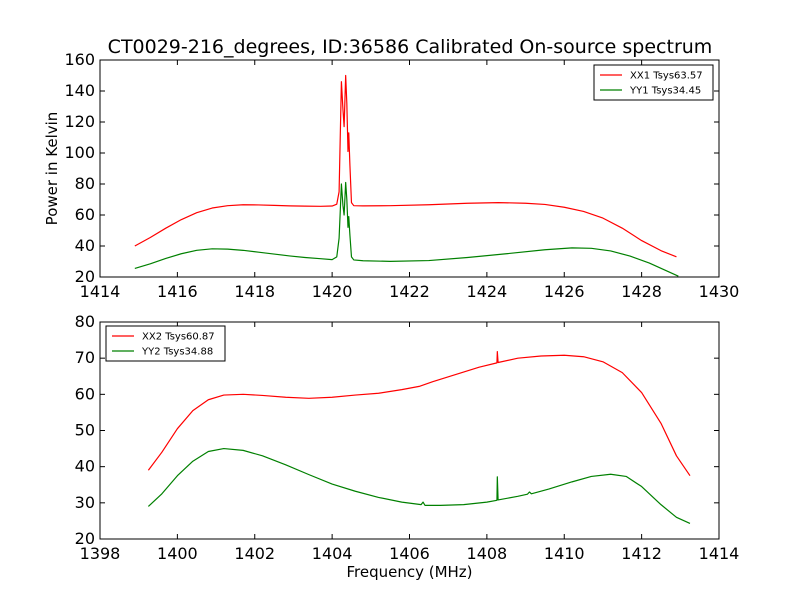 The image size is (800, 604). Describe the element at coordinates (641, 291) in the screenshot. I see `x-tick-label: 1428` at that location.